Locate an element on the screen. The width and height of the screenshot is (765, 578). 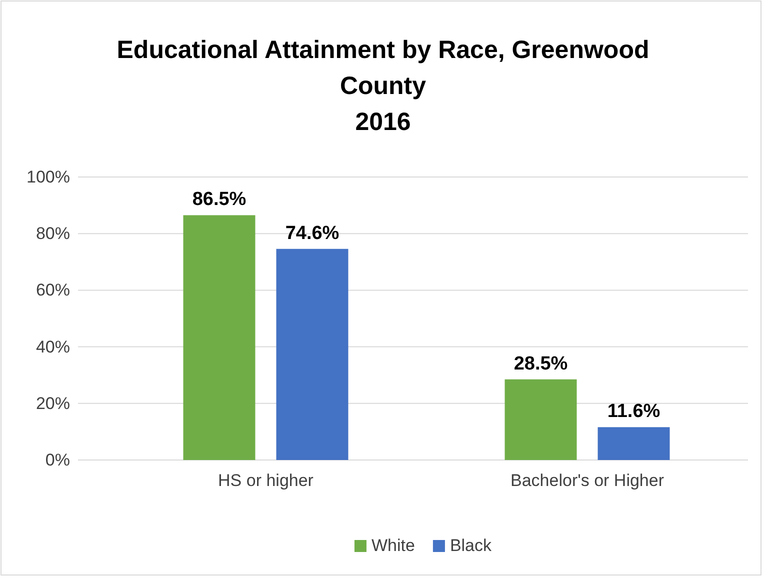
y-tick-label: 60% is located at coordinates (53, 290).